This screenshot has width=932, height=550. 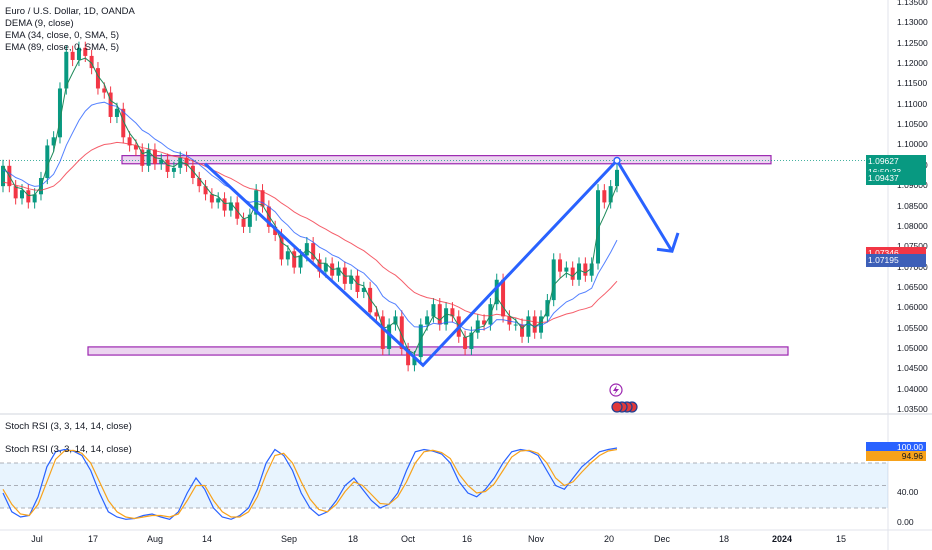 I want to click on price-tick-label: 1.11500, so click(x=912, y=83).